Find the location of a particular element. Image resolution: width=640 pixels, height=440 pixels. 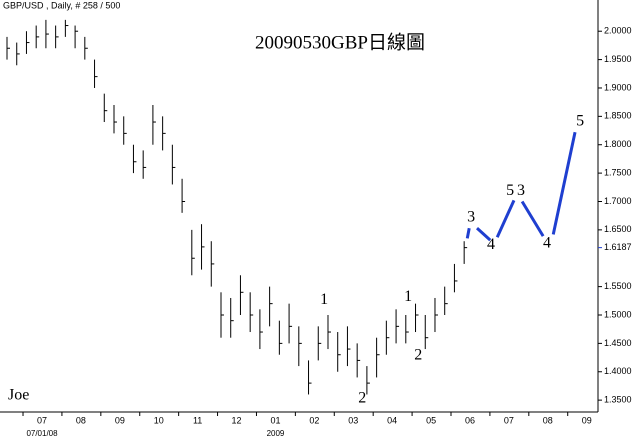

y-tick-label: 1.4000 is located at coordinates (618, 371).